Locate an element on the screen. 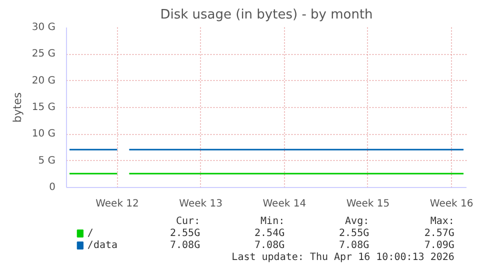 The width and height of the screenshot is (497, 276). y-tick-label: 30 G is located at coordinates (44, 27).